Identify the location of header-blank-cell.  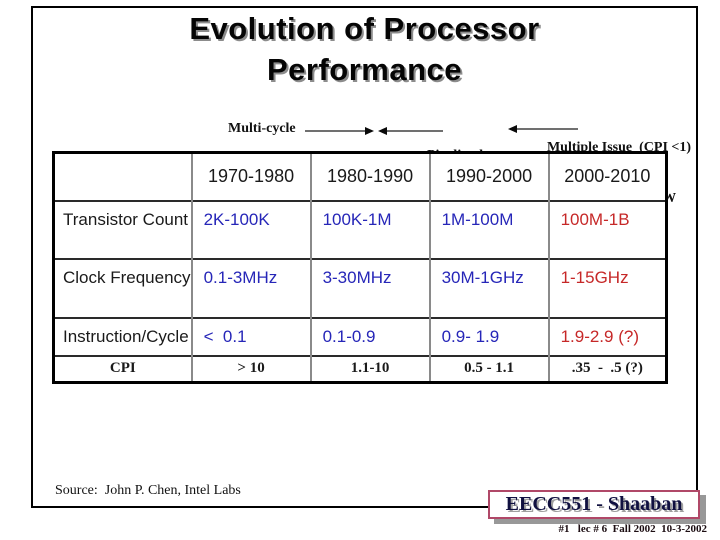
(123, 177).